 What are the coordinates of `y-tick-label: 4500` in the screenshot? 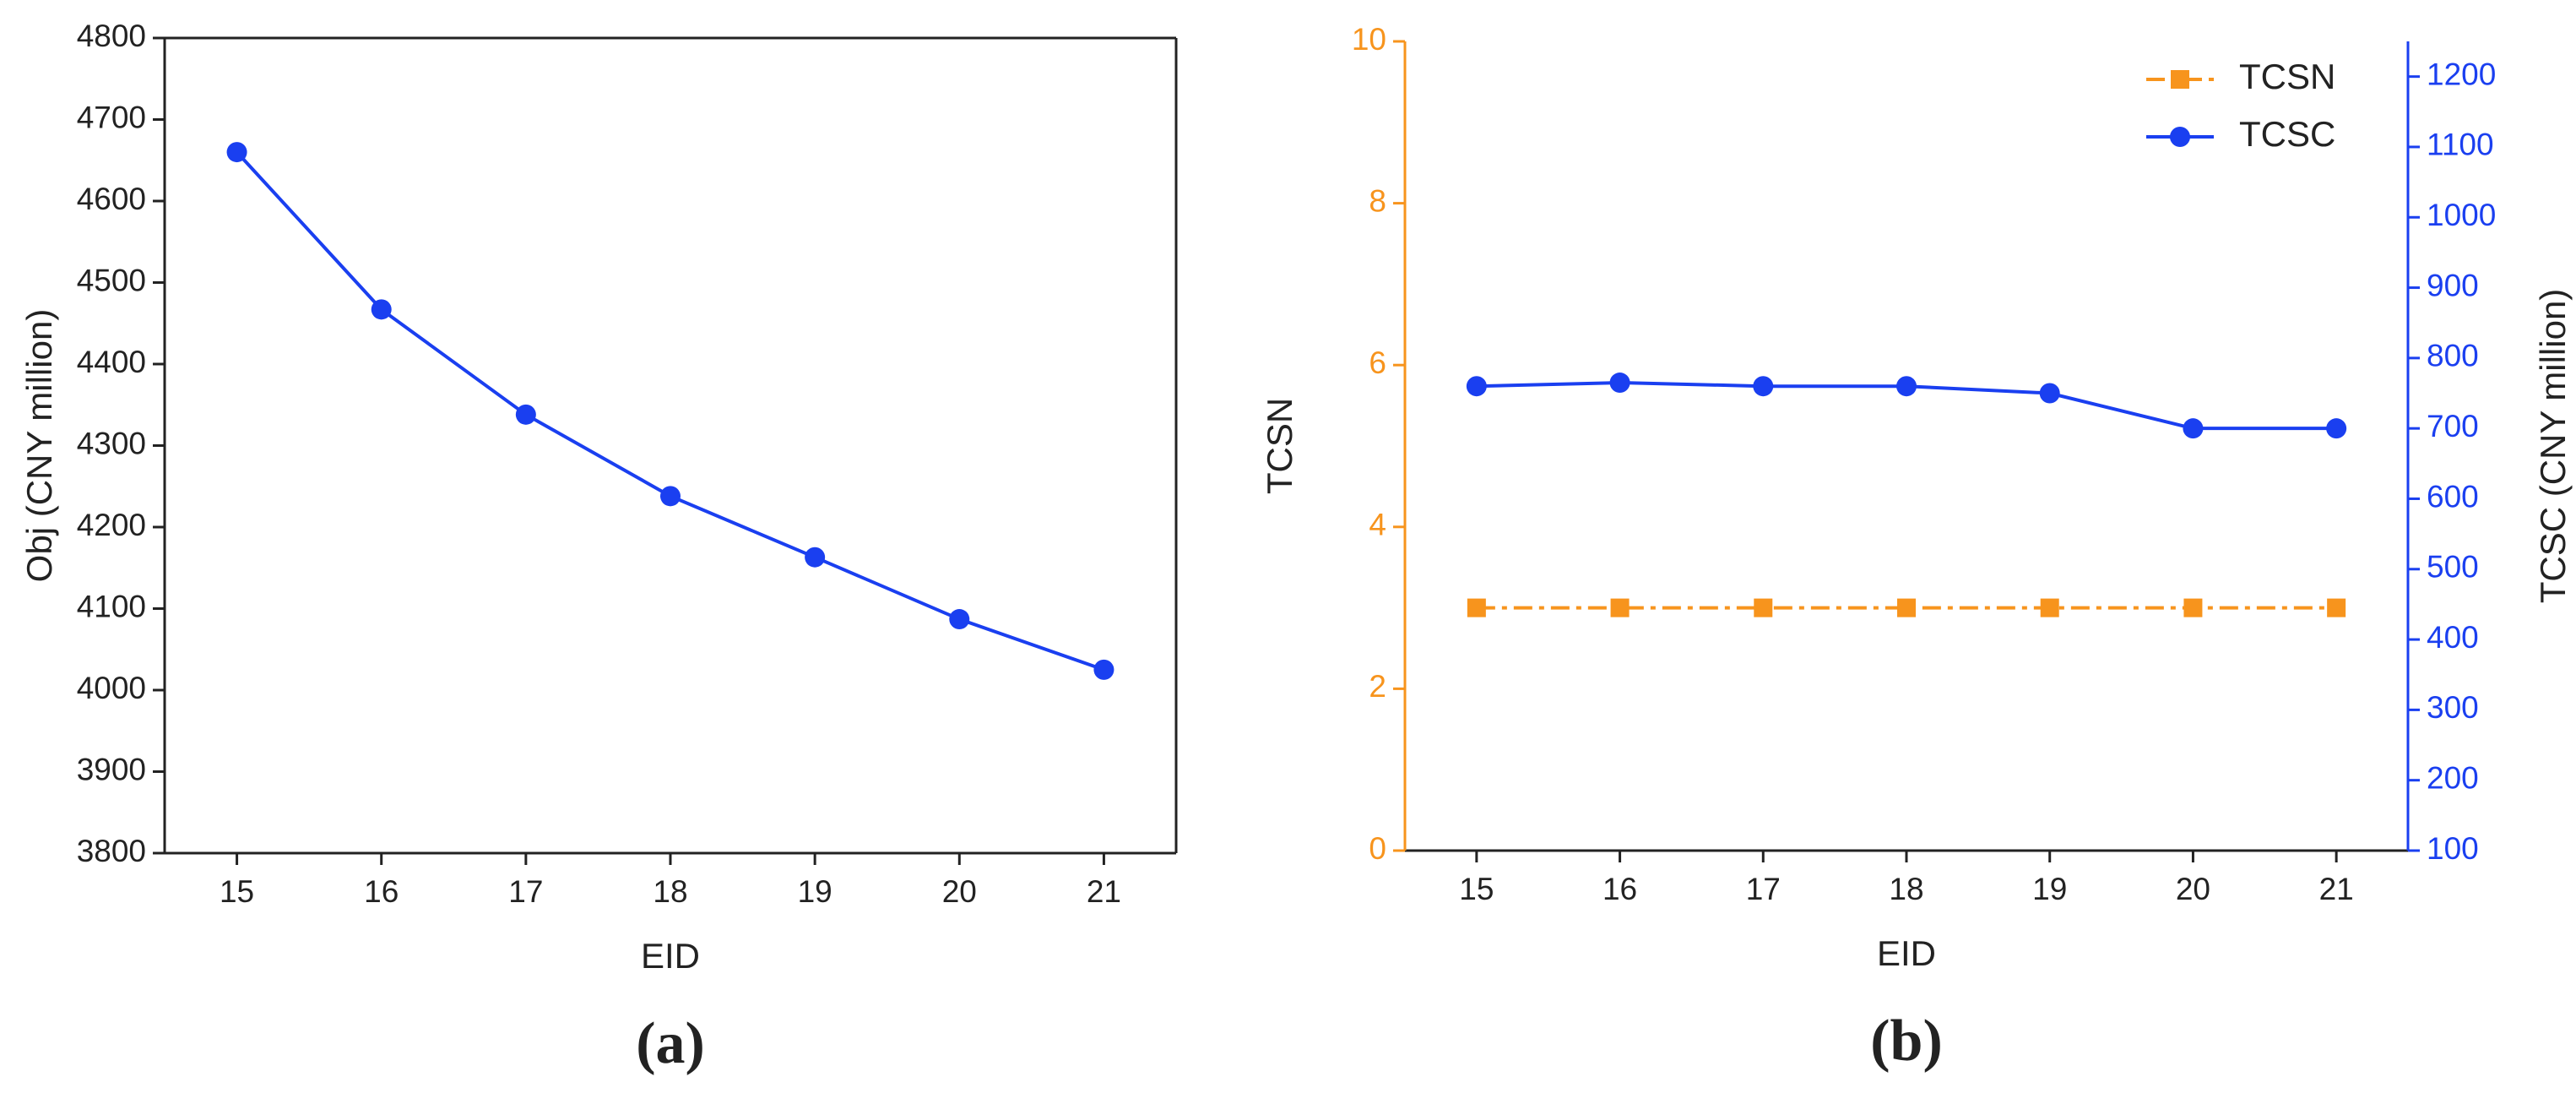 It's located at (112, 280).